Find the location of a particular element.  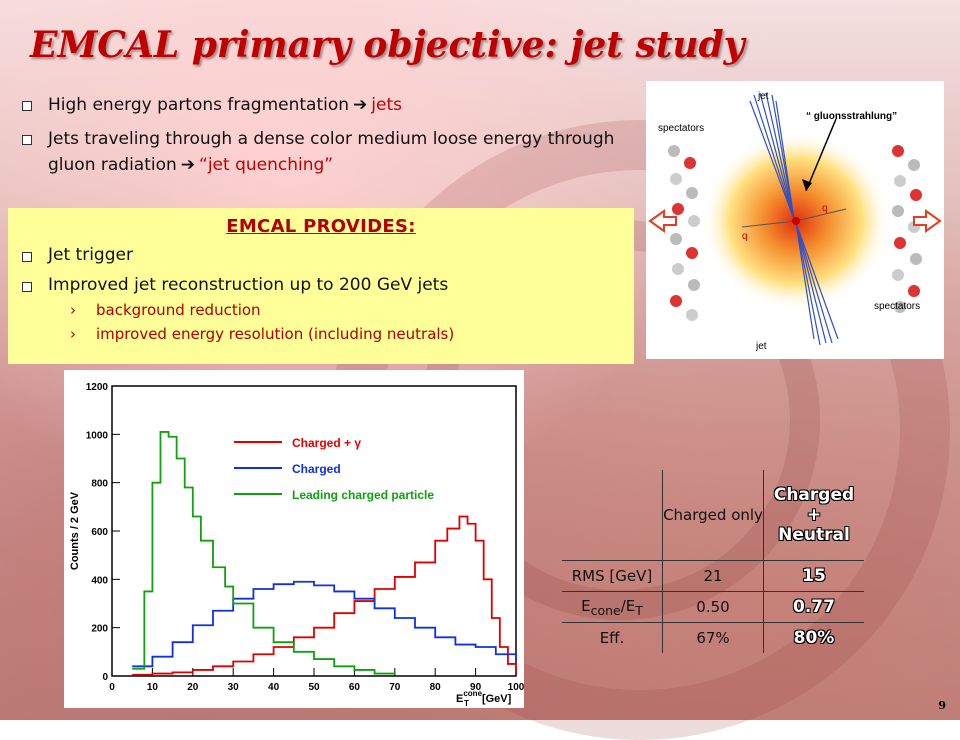

x-tick-label: 30 is located at coordinates (234, 687).